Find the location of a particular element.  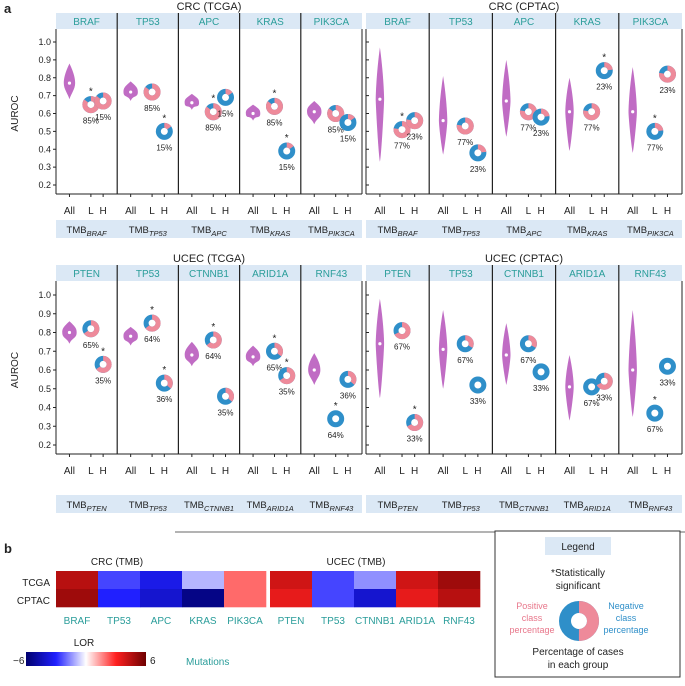

gene-group-tp53: TP53 All L H 67% 33% TMBTP53 is located at coordinates (457, 389).